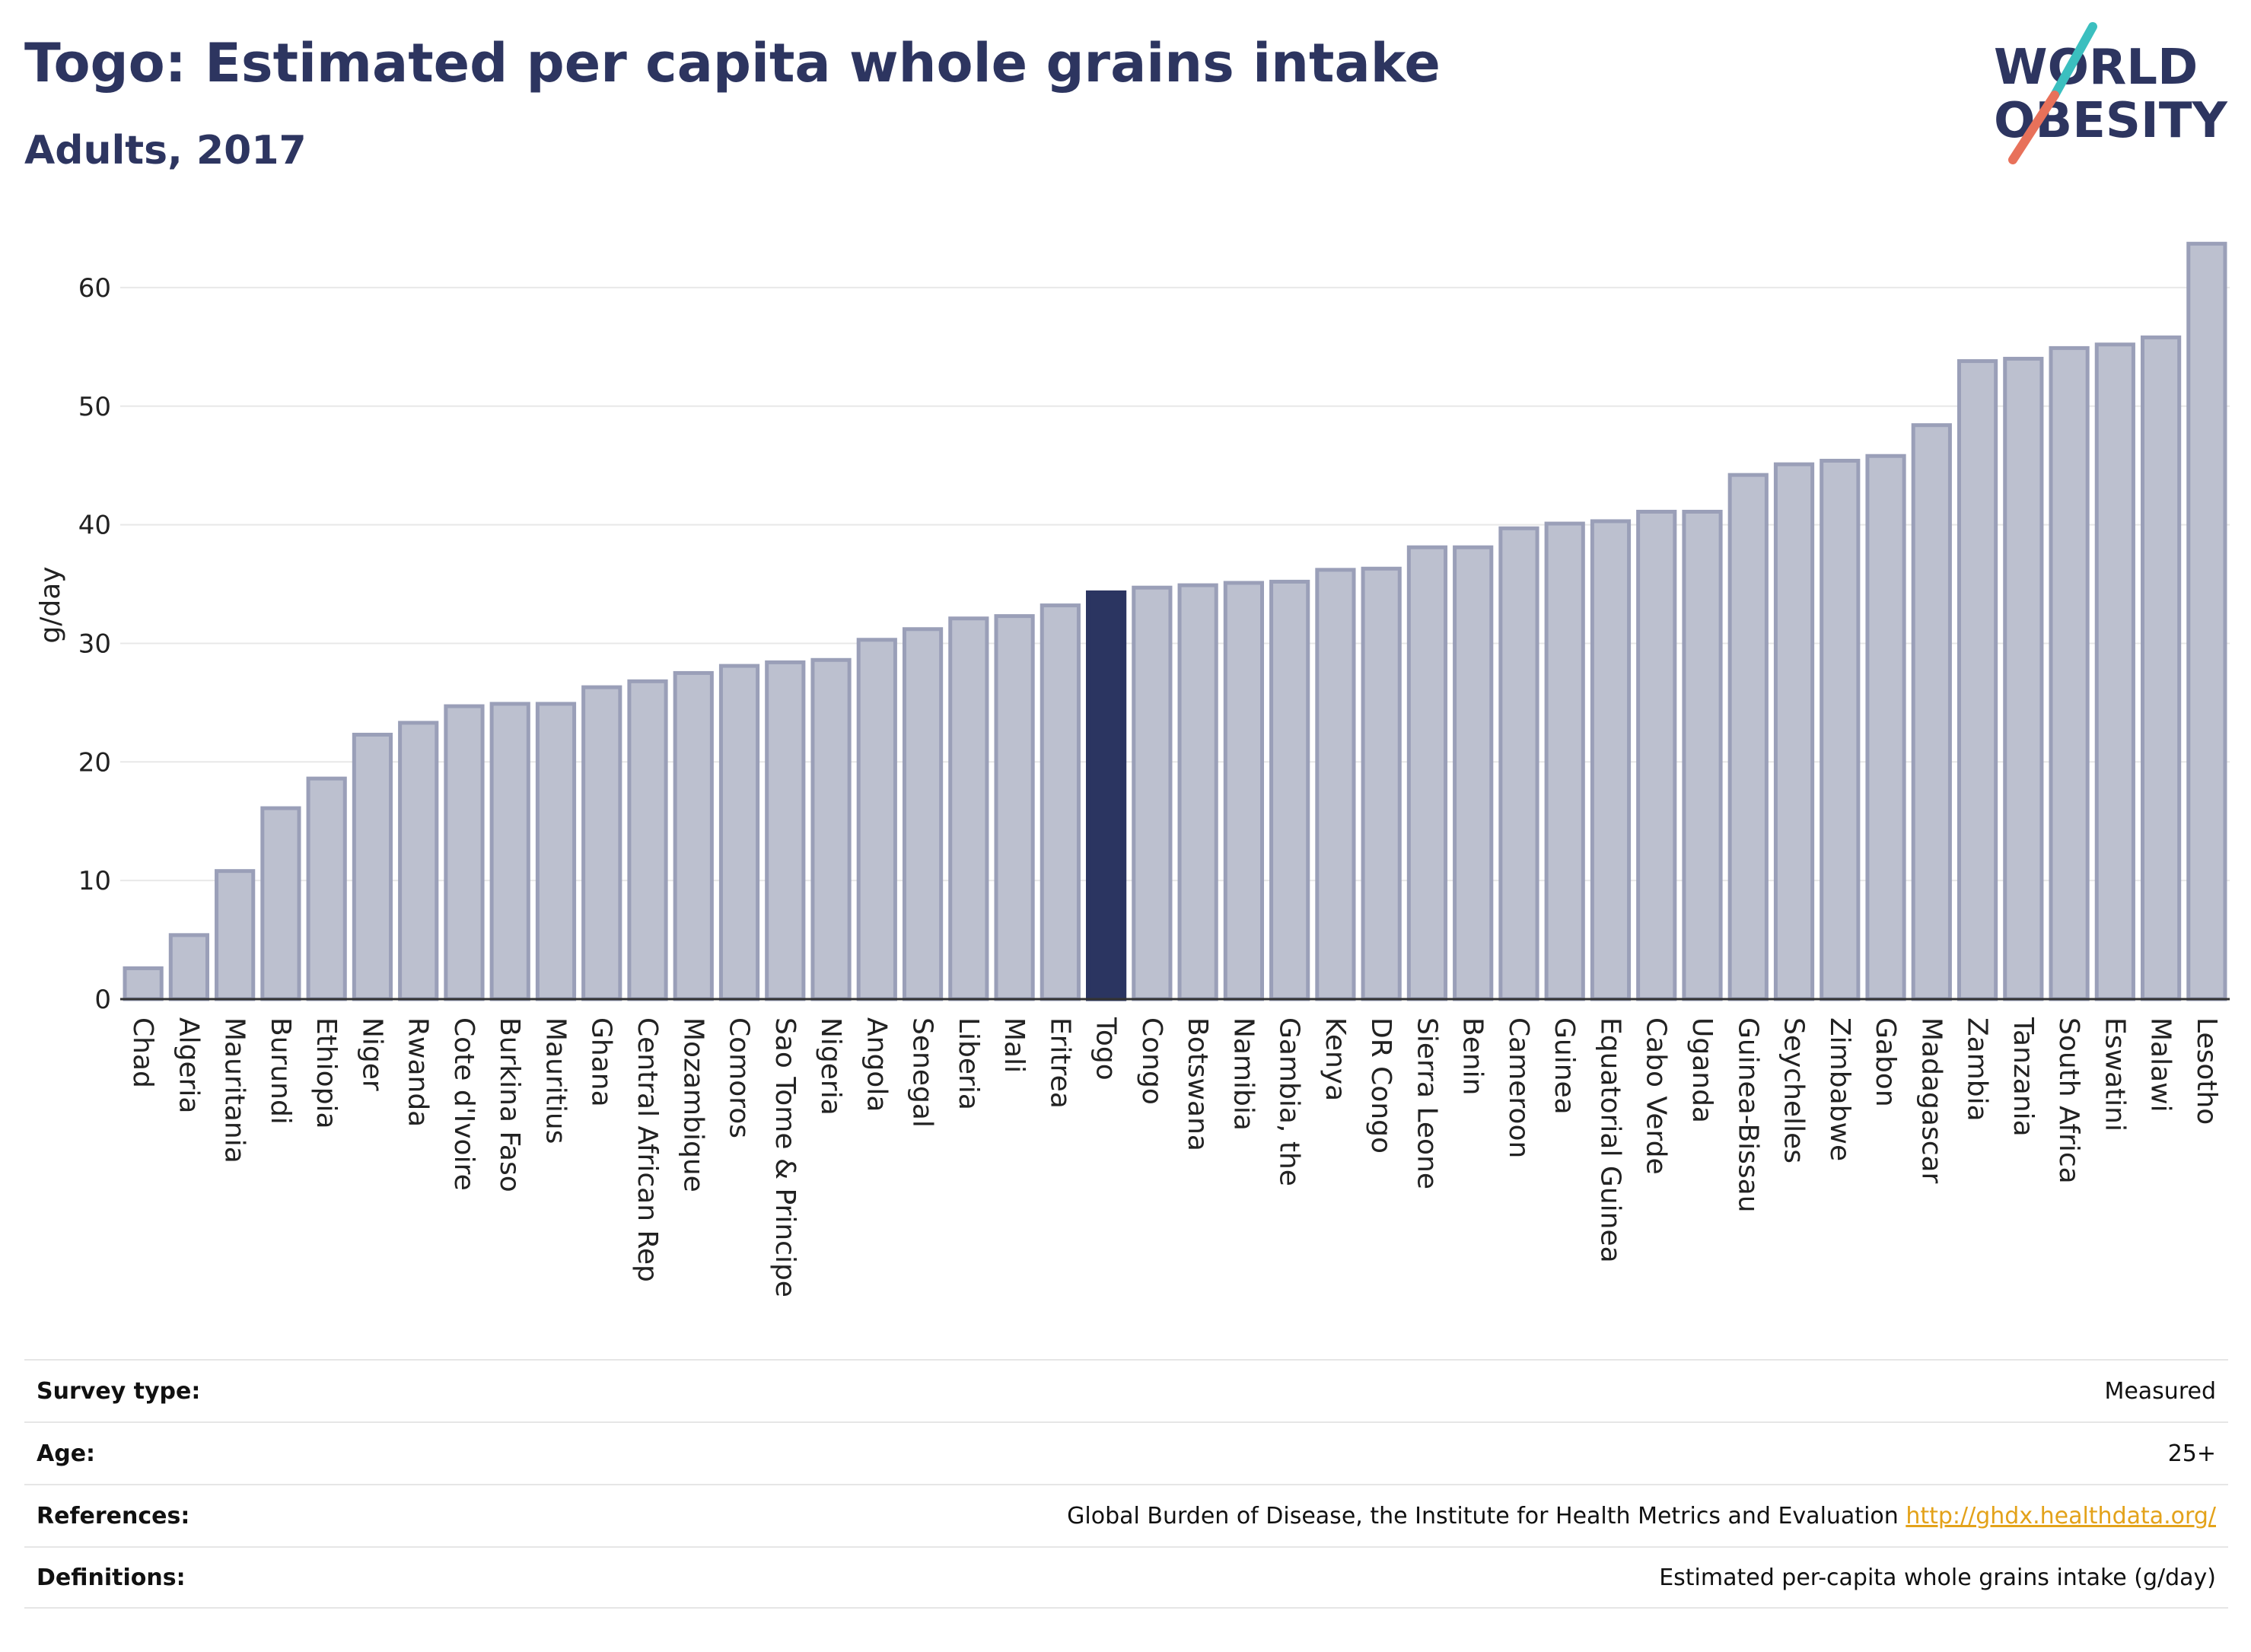 The image size is (2251, 1652). What do you see at coordinates (1794, 731) in the screenshot?
I see `bar-seychelles` at bounding box center [1794, 731].